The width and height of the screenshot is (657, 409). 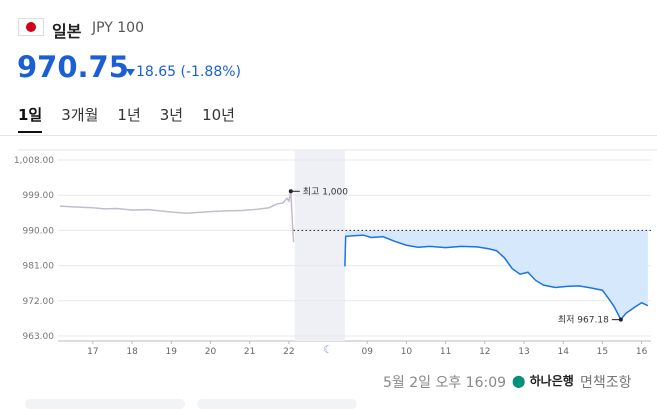 I want to click on tab: 3년, so click(x=171, y=115).